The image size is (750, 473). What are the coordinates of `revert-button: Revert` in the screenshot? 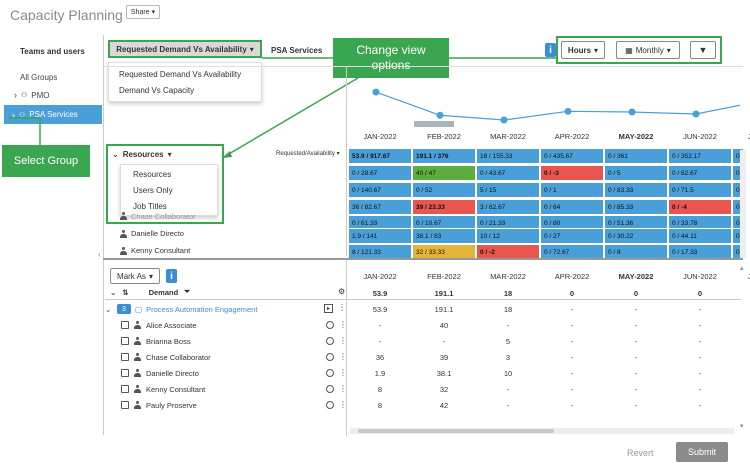 It's located at (640, 453).